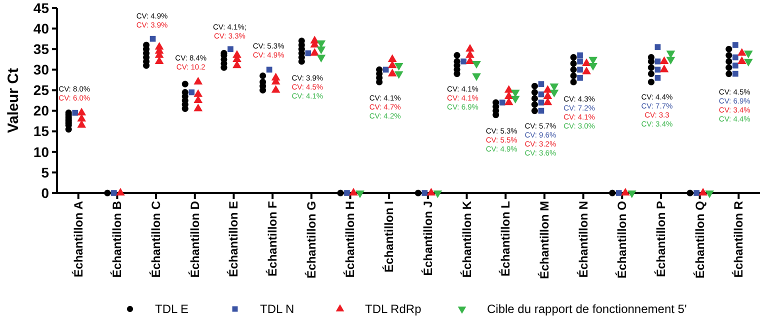 The width and height of the screenshot is (775, 326). Describe the element at coordinates (45, 172) in the screenshot. I see `y-tick-label: 5` at that location.